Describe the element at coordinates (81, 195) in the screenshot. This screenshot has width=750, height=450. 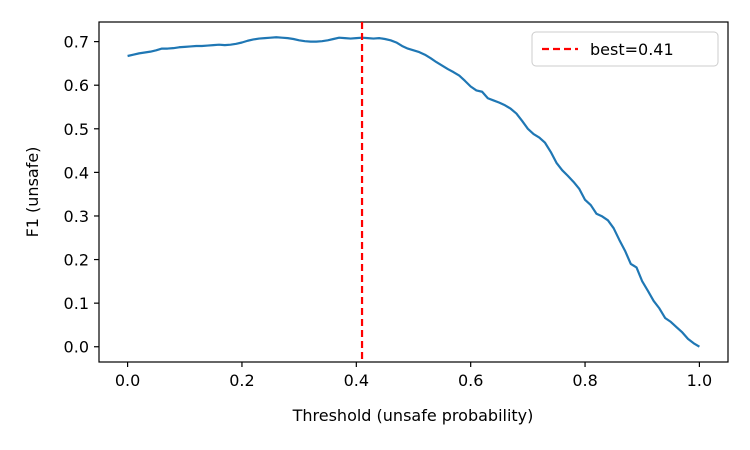
I see `y-axis-ticks: 0.0 0.1 0.2 0.3 0.4 0.5 0.6 0.7` at that location.